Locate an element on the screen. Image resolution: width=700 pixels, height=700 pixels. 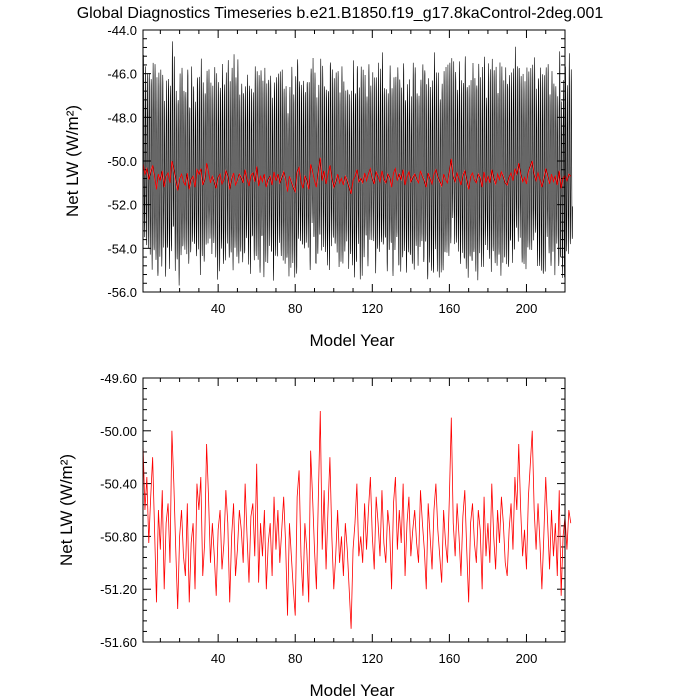
bottom-y-tick-label: -51.60 is located at coordinates (118, 642).